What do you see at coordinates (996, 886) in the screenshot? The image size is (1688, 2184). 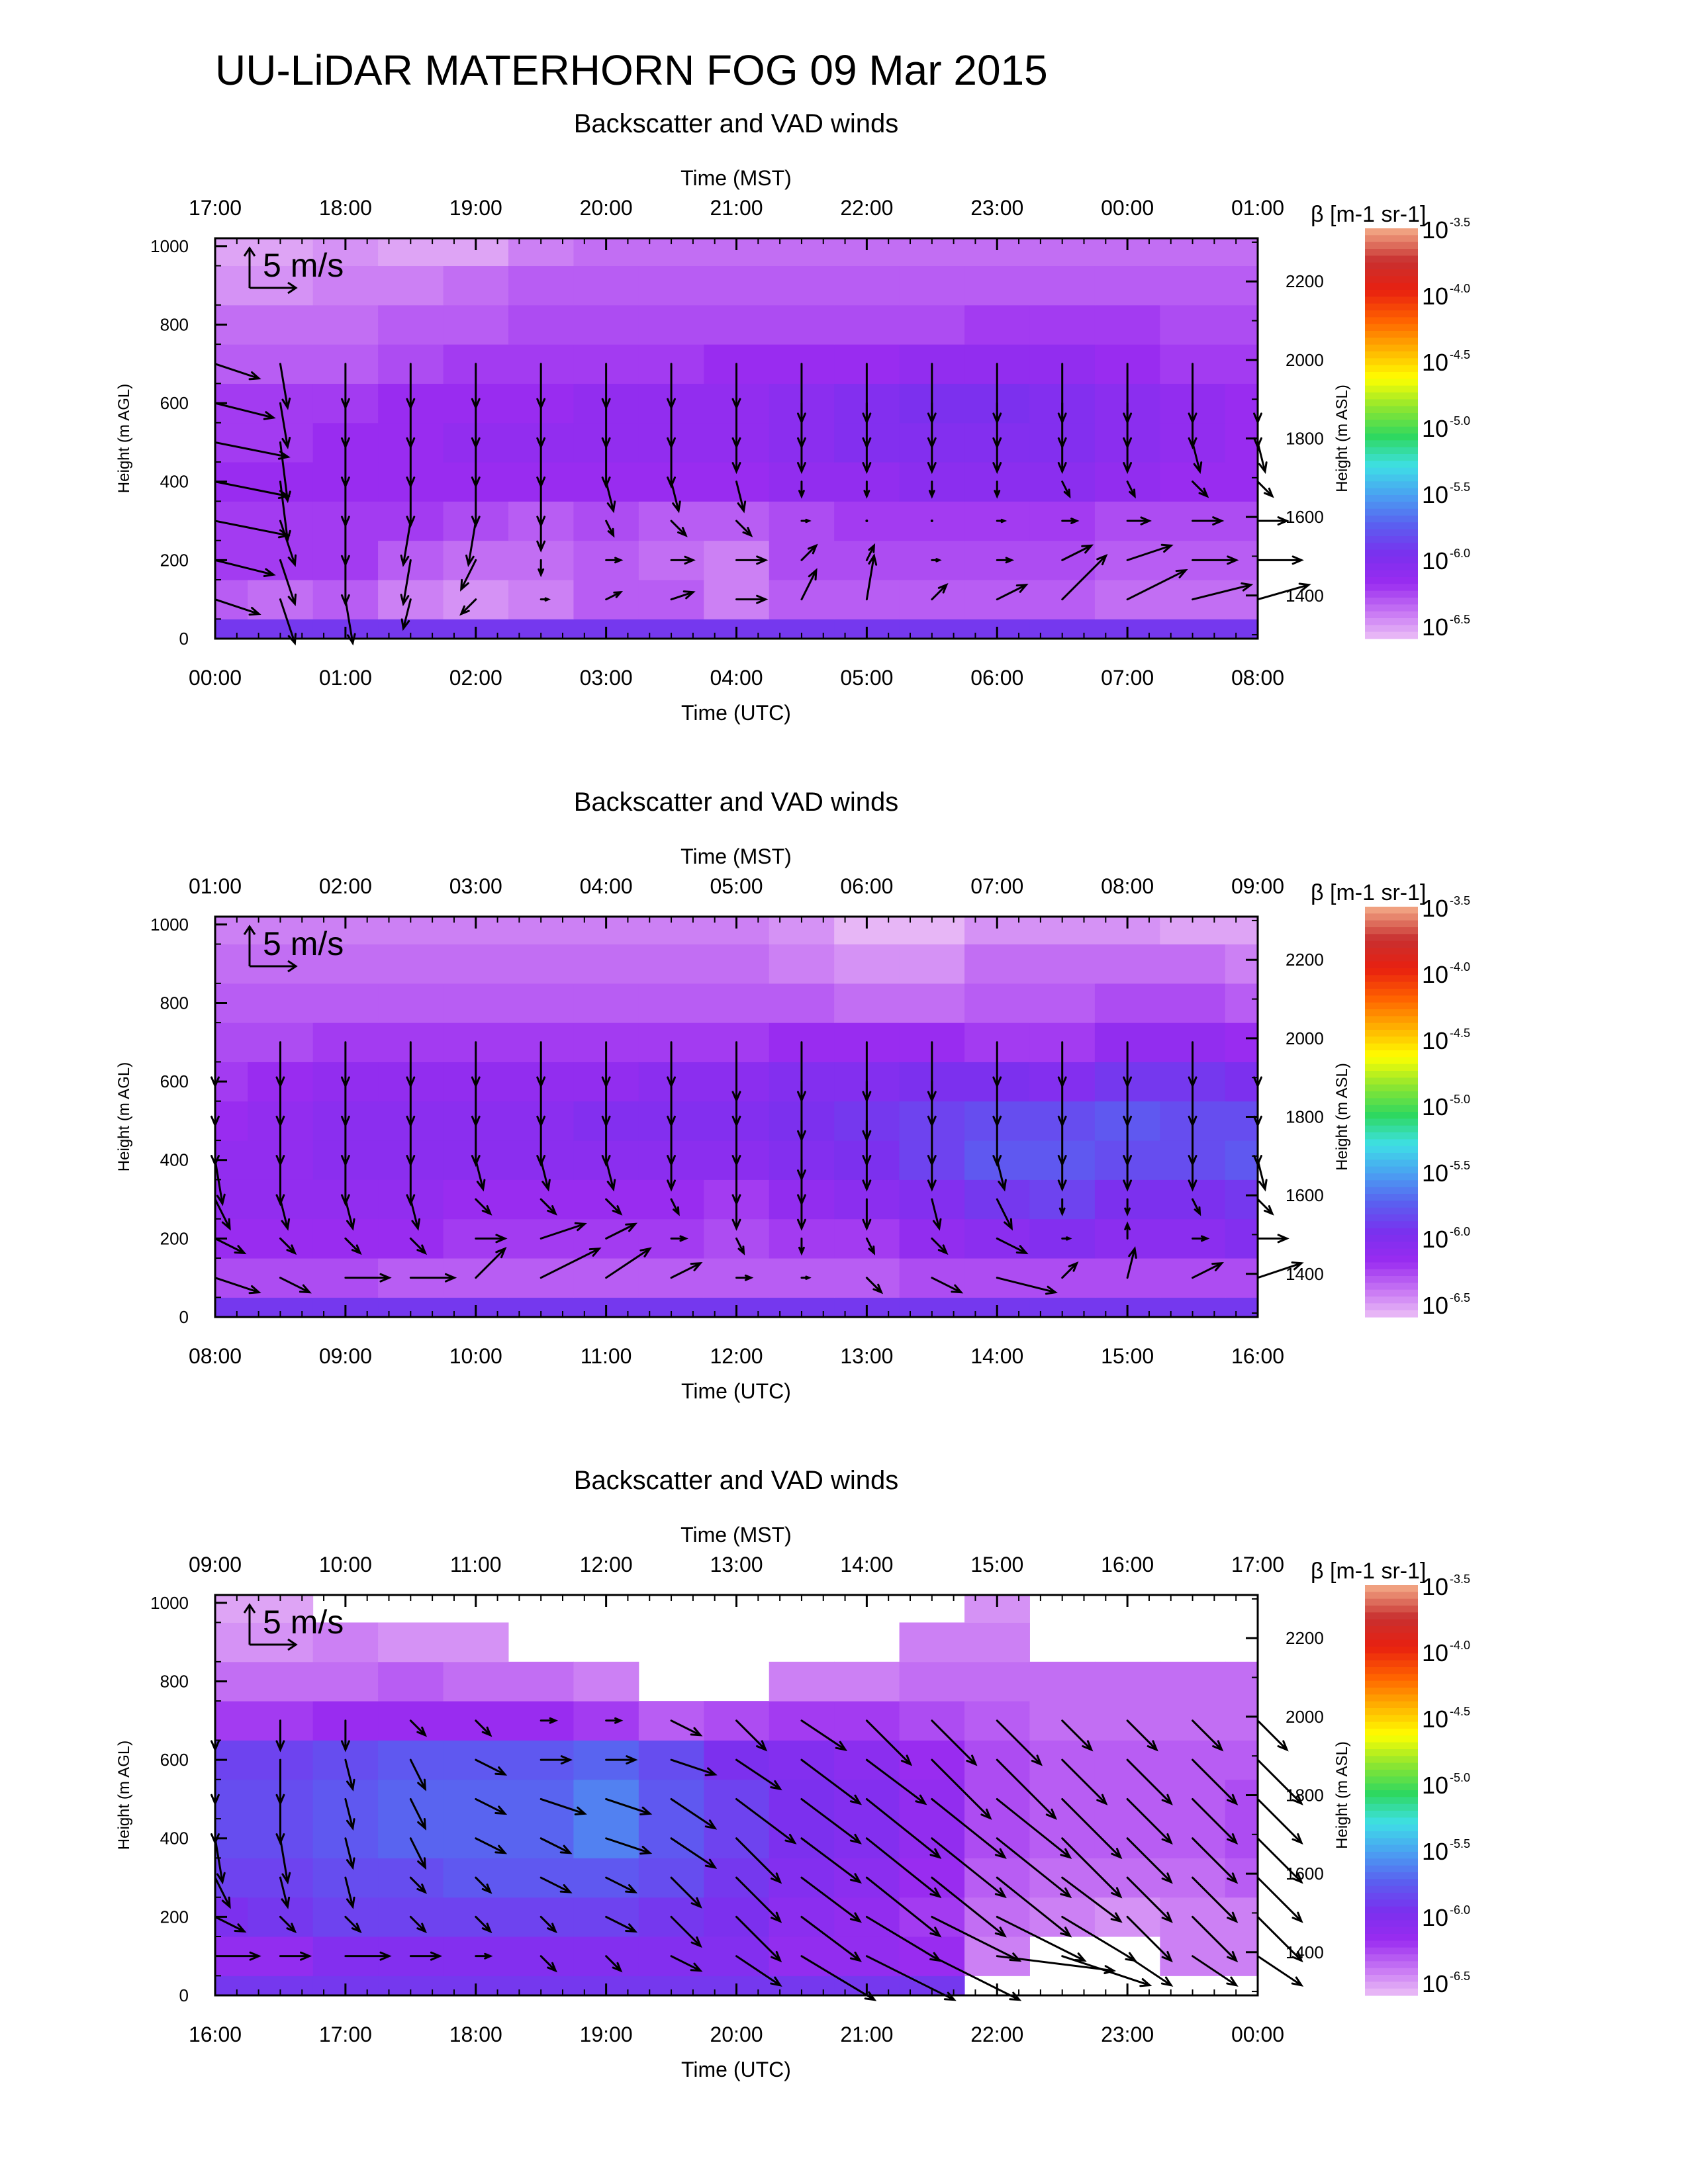 I see `top-tick-label: 07:00` at bounding box center [996, 886].